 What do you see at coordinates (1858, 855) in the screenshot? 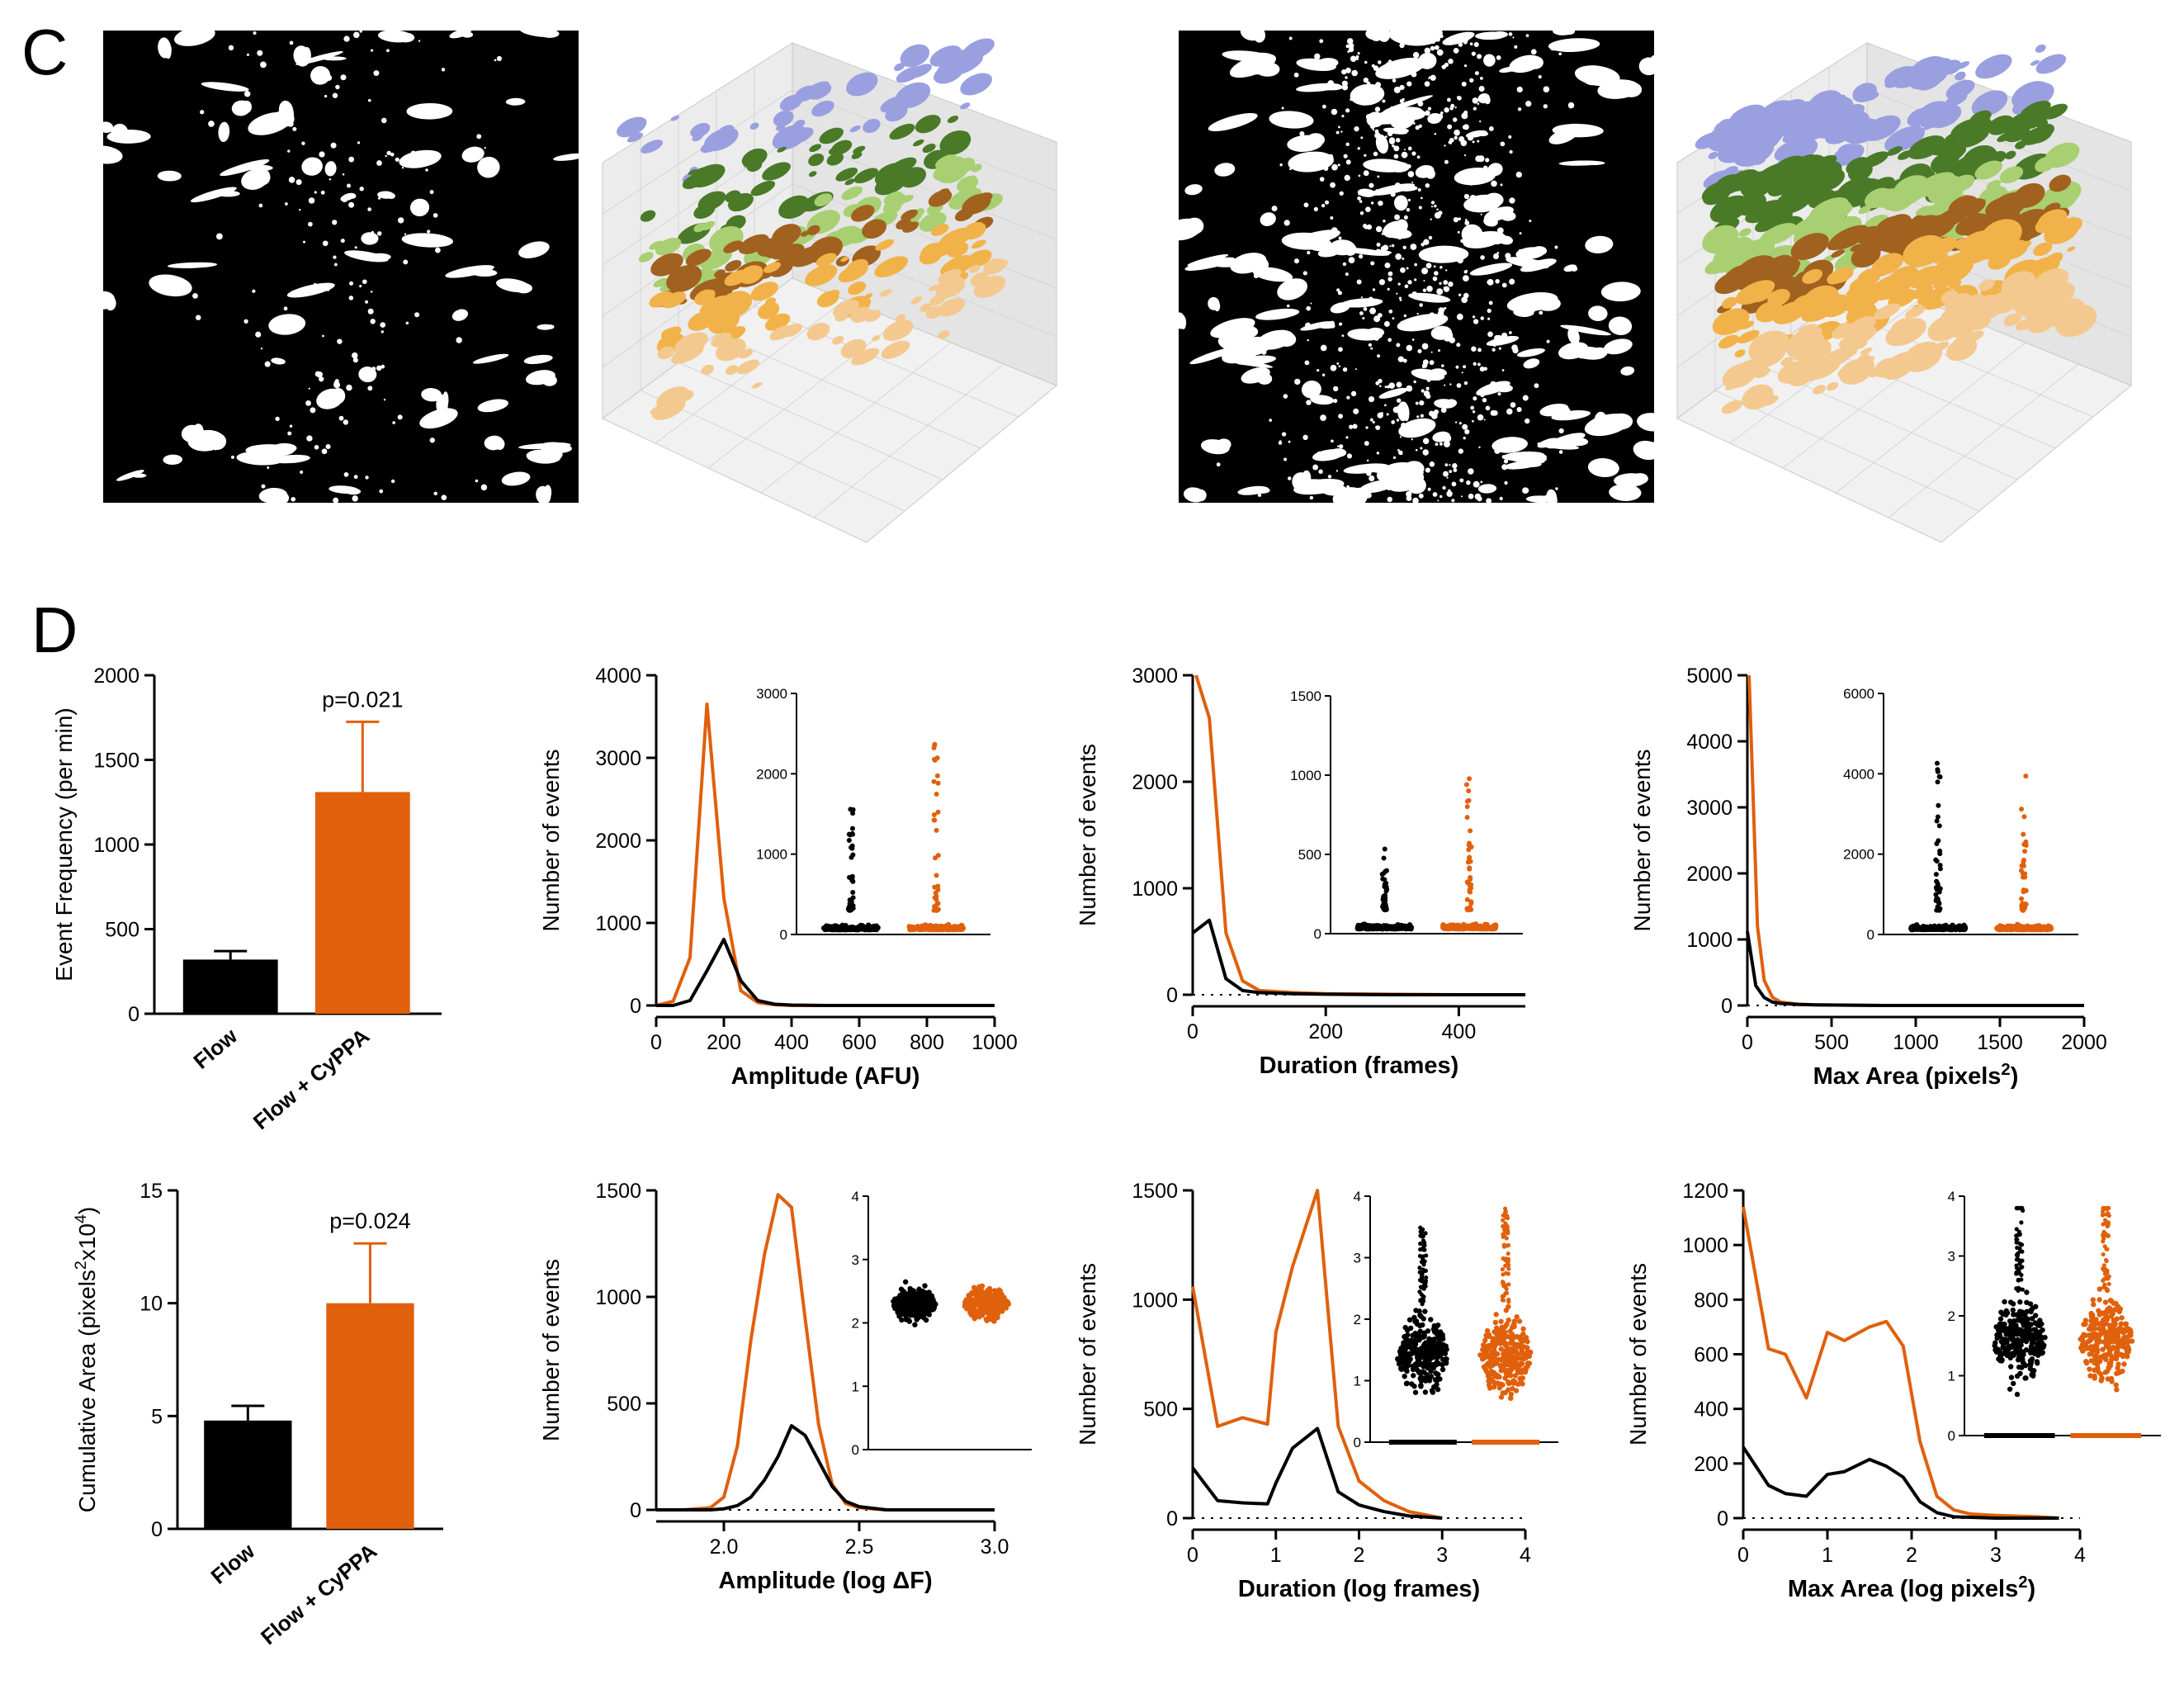
I see `inset-y-tick-label: 2000` at bounding box center [1858, 855].